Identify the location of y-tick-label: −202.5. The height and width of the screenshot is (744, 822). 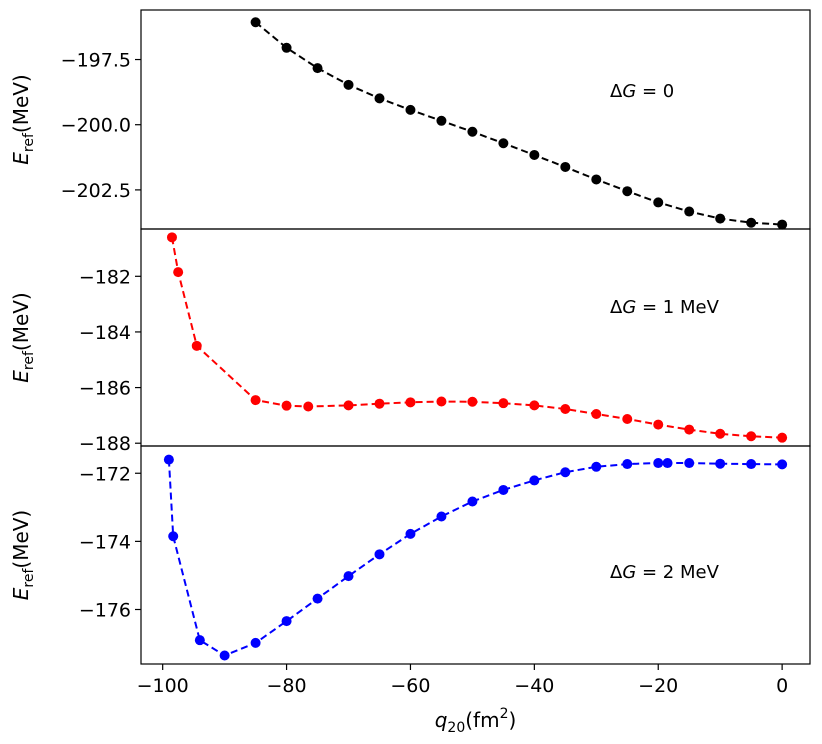
(96, 191).